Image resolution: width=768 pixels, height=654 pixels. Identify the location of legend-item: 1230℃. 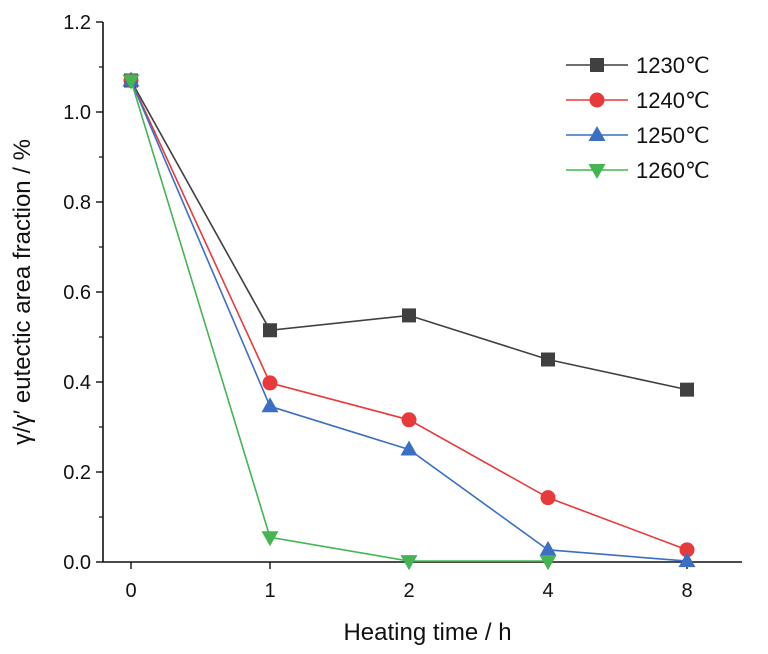
(638, 65).